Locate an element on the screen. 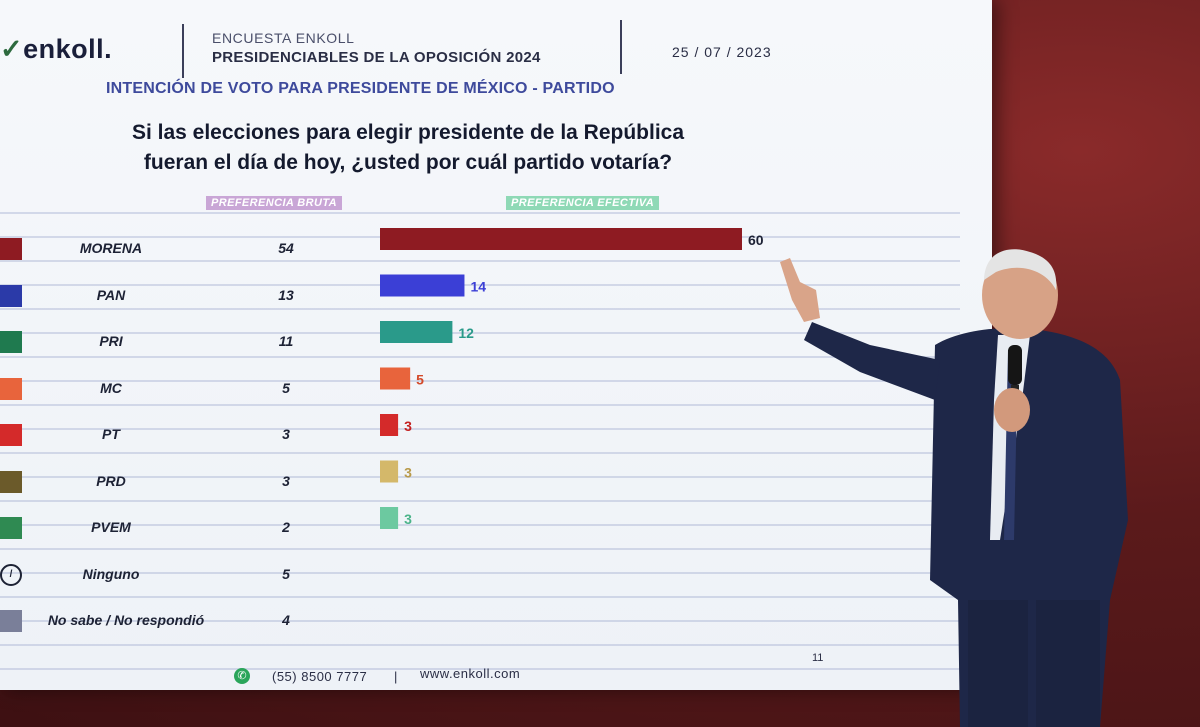 The width and height of the screenshot is (1200, 727). logo-mark-icon: ✓ is located at coordinates (12, 49).